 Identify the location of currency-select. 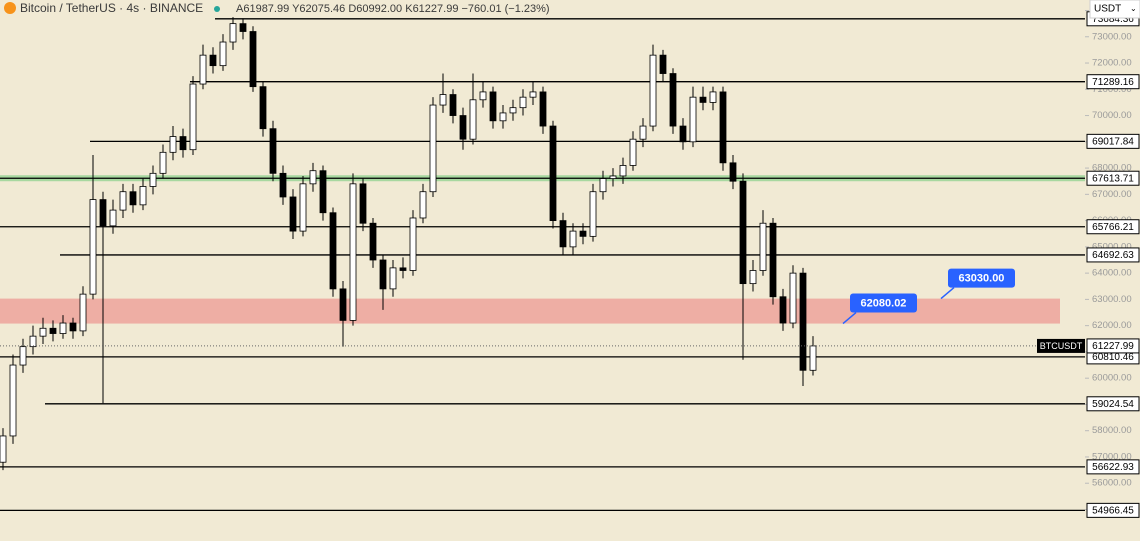
(1114, 9).